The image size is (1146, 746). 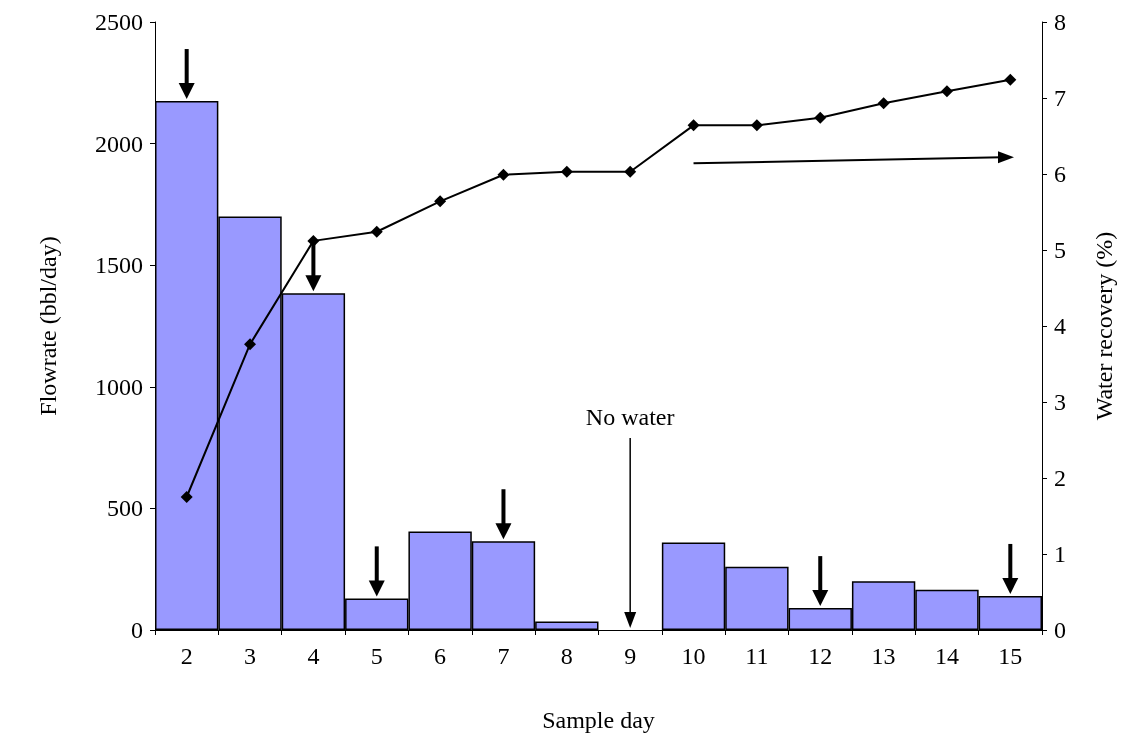 What do you see at coordinates (119, 386) in the screenshot?
I see `y-tick-label: 1000` at bounding box center [119, 386].